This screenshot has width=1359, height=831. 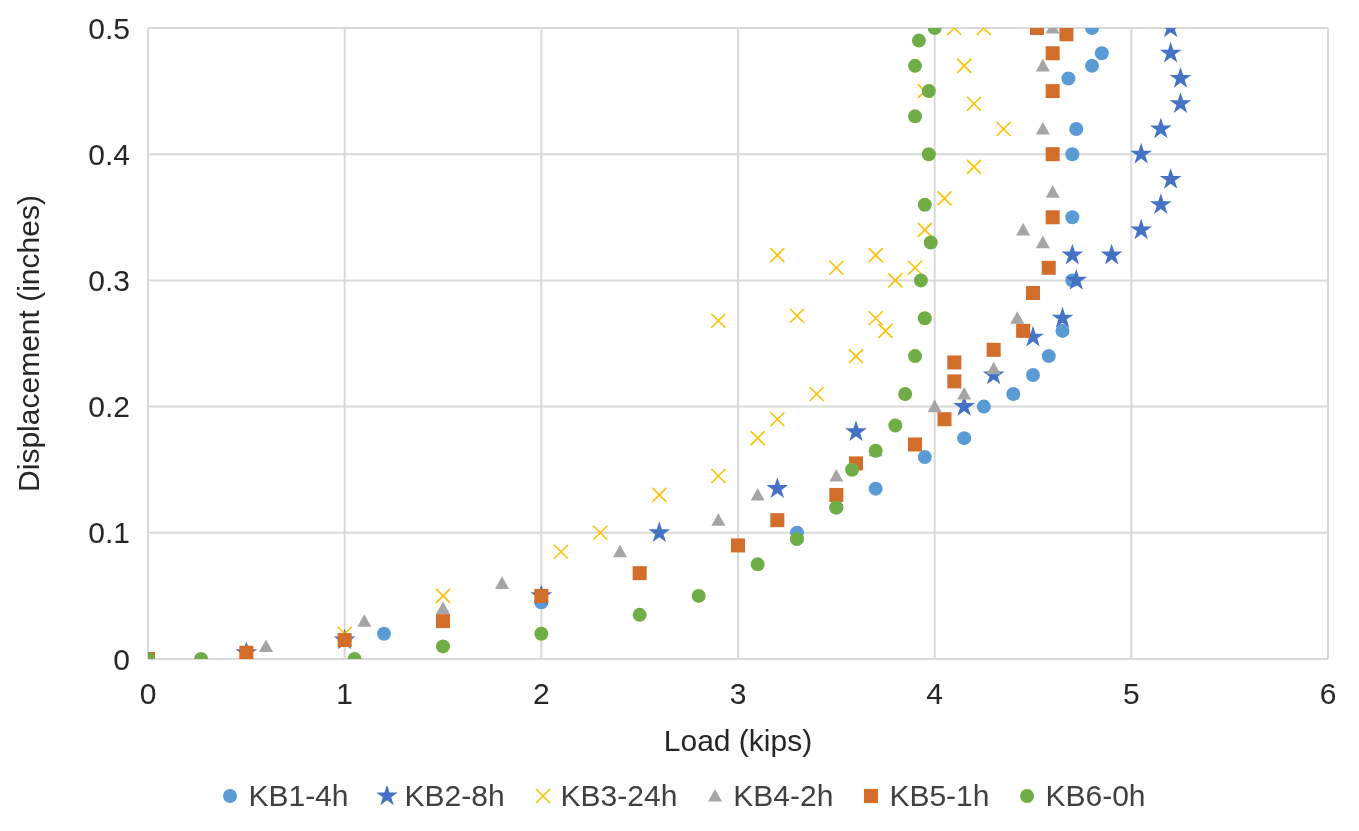 I want to click on y-tick-label: 0.5, so click(x=109, y=28).